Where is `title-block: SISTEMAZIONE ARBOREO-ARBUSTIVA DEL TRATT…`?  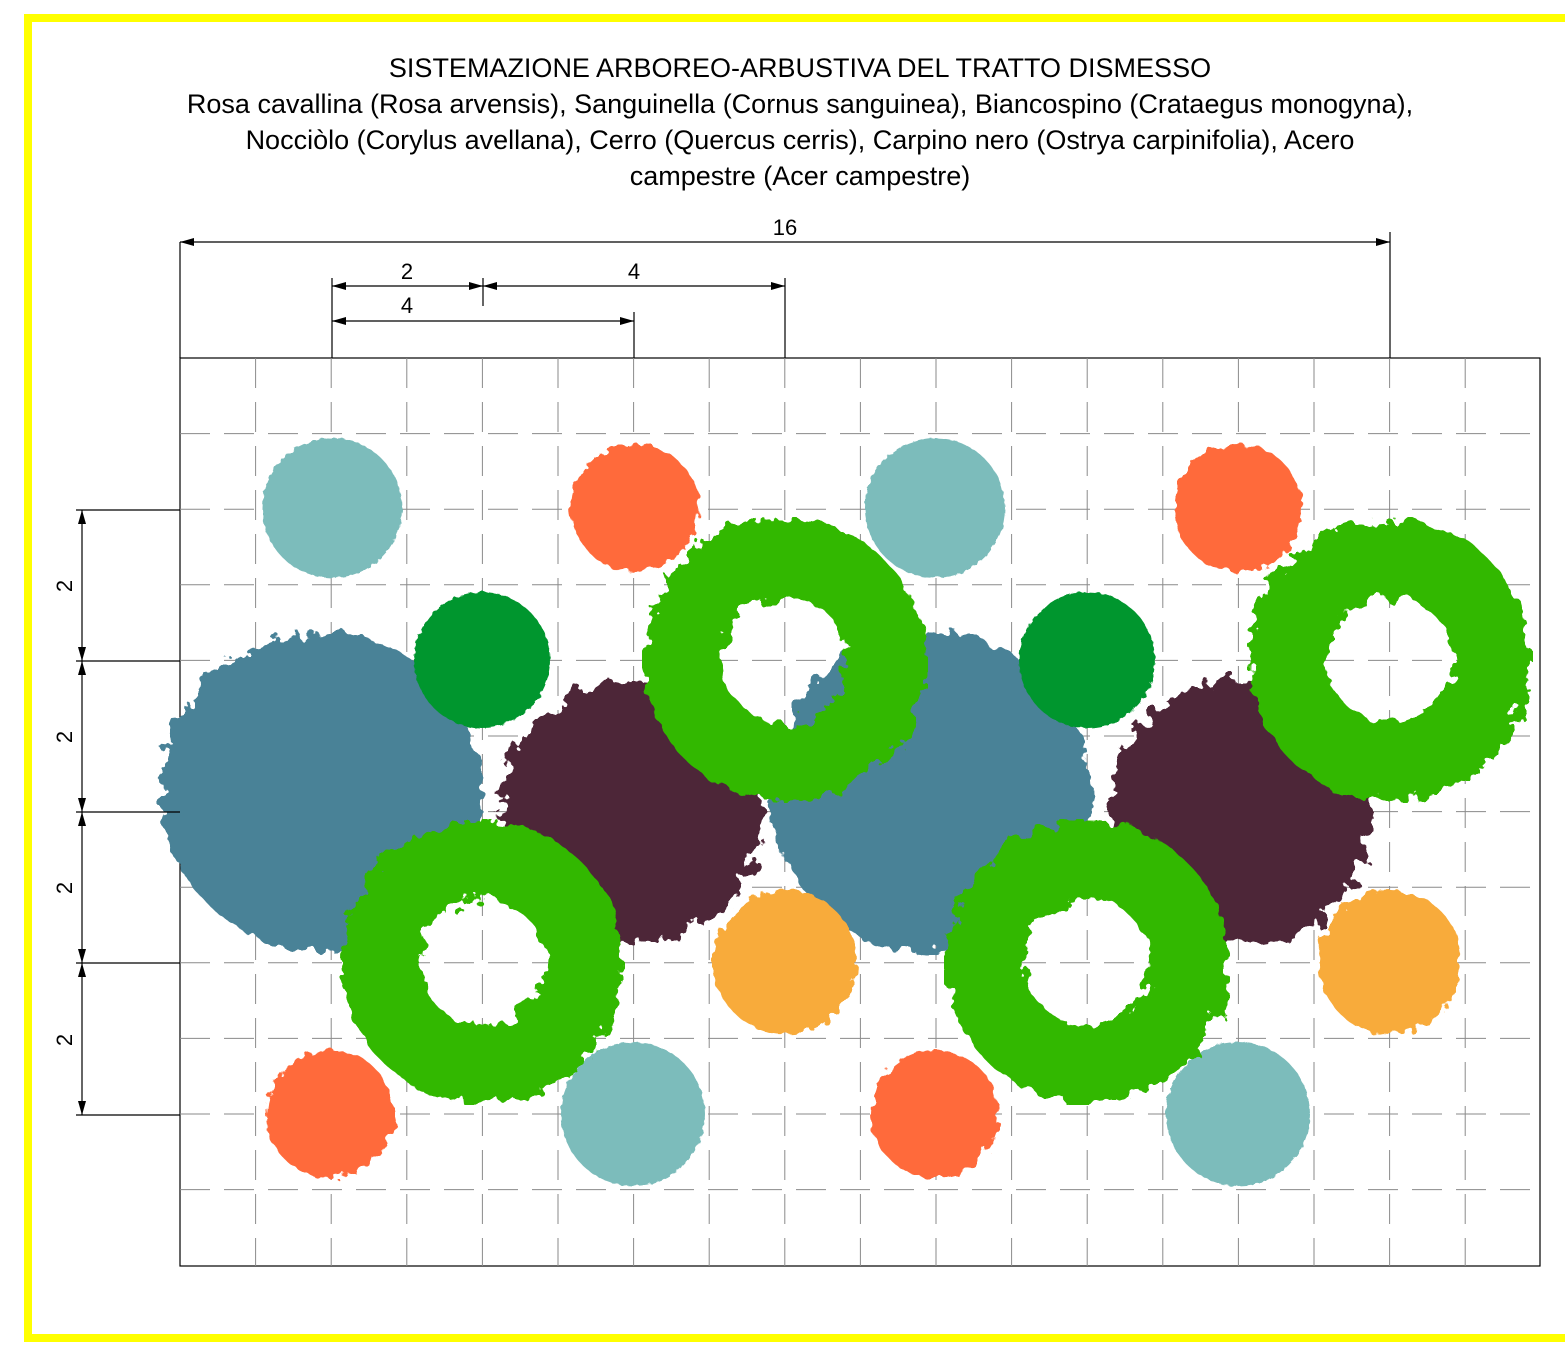
title-block: SISTEMAZIONE ARBOREO-ARBUSTIVA DEL TRATT… is located at coordinates (800, 122).